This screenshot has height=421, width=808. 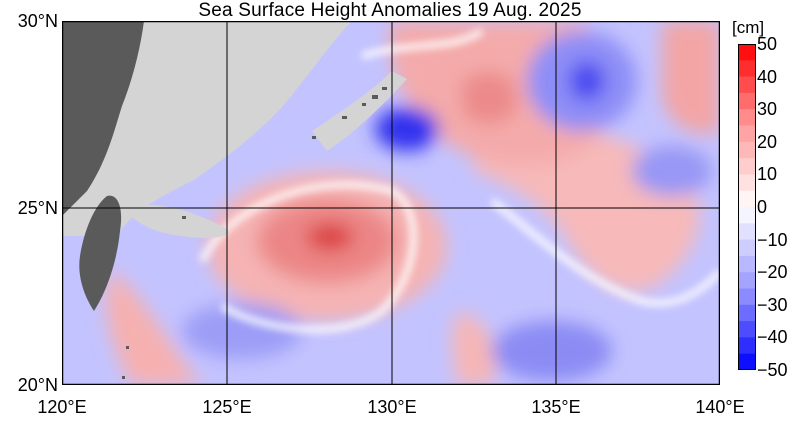 What do you see at coordinates (772, 239) in the screenshot?
I see `colorbar-tick-label: −10` at bounding box center [772, 239].